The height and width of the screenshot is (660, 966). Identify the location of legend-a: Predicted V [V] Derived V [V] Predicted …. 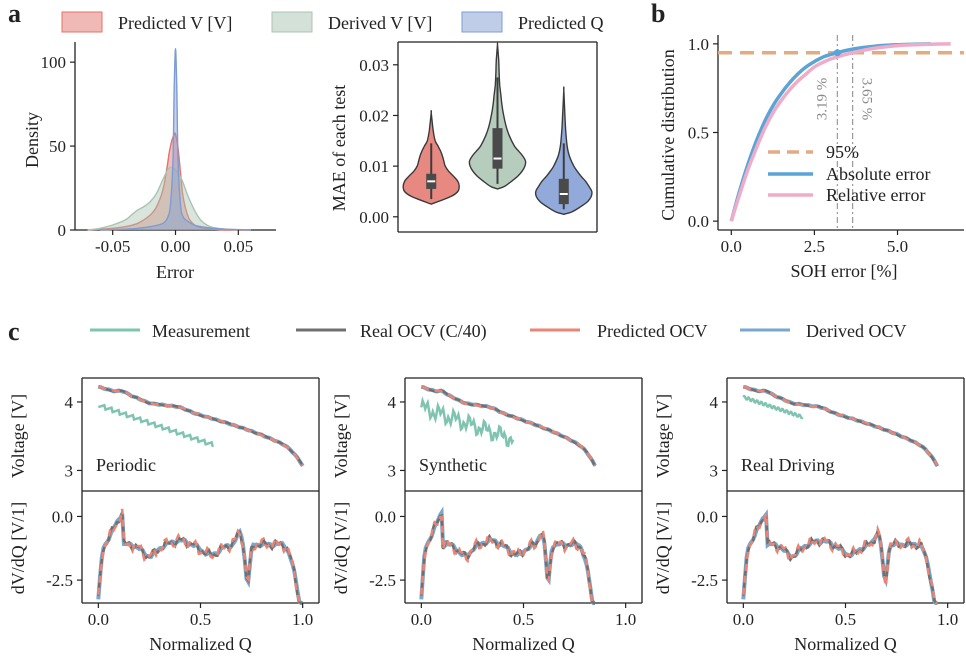
(332, 22).